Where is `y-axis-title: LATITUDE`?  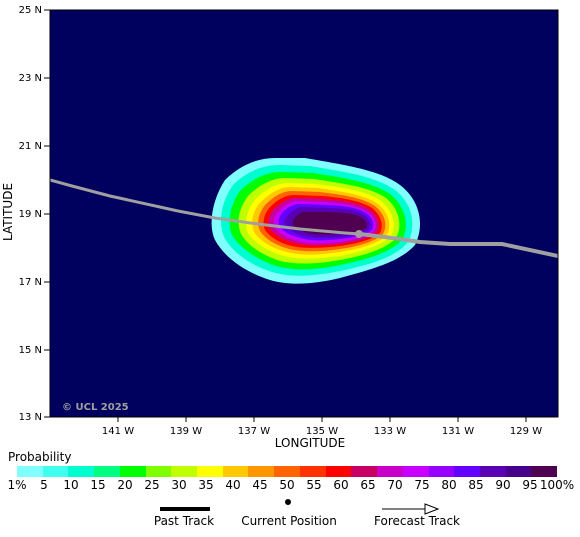 y-axis-title: LATITUDE is located at coordinates (8, 212).